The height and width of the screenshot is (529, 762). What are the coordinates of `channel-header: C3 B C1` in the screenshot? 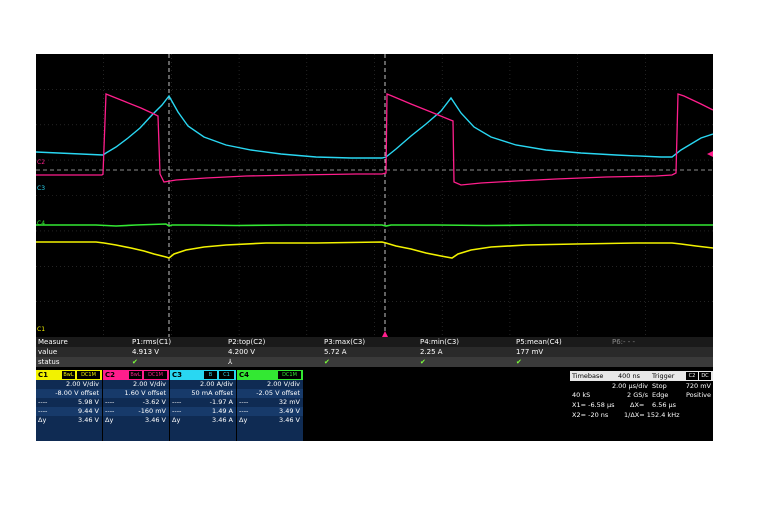 It's located at (203, 375).